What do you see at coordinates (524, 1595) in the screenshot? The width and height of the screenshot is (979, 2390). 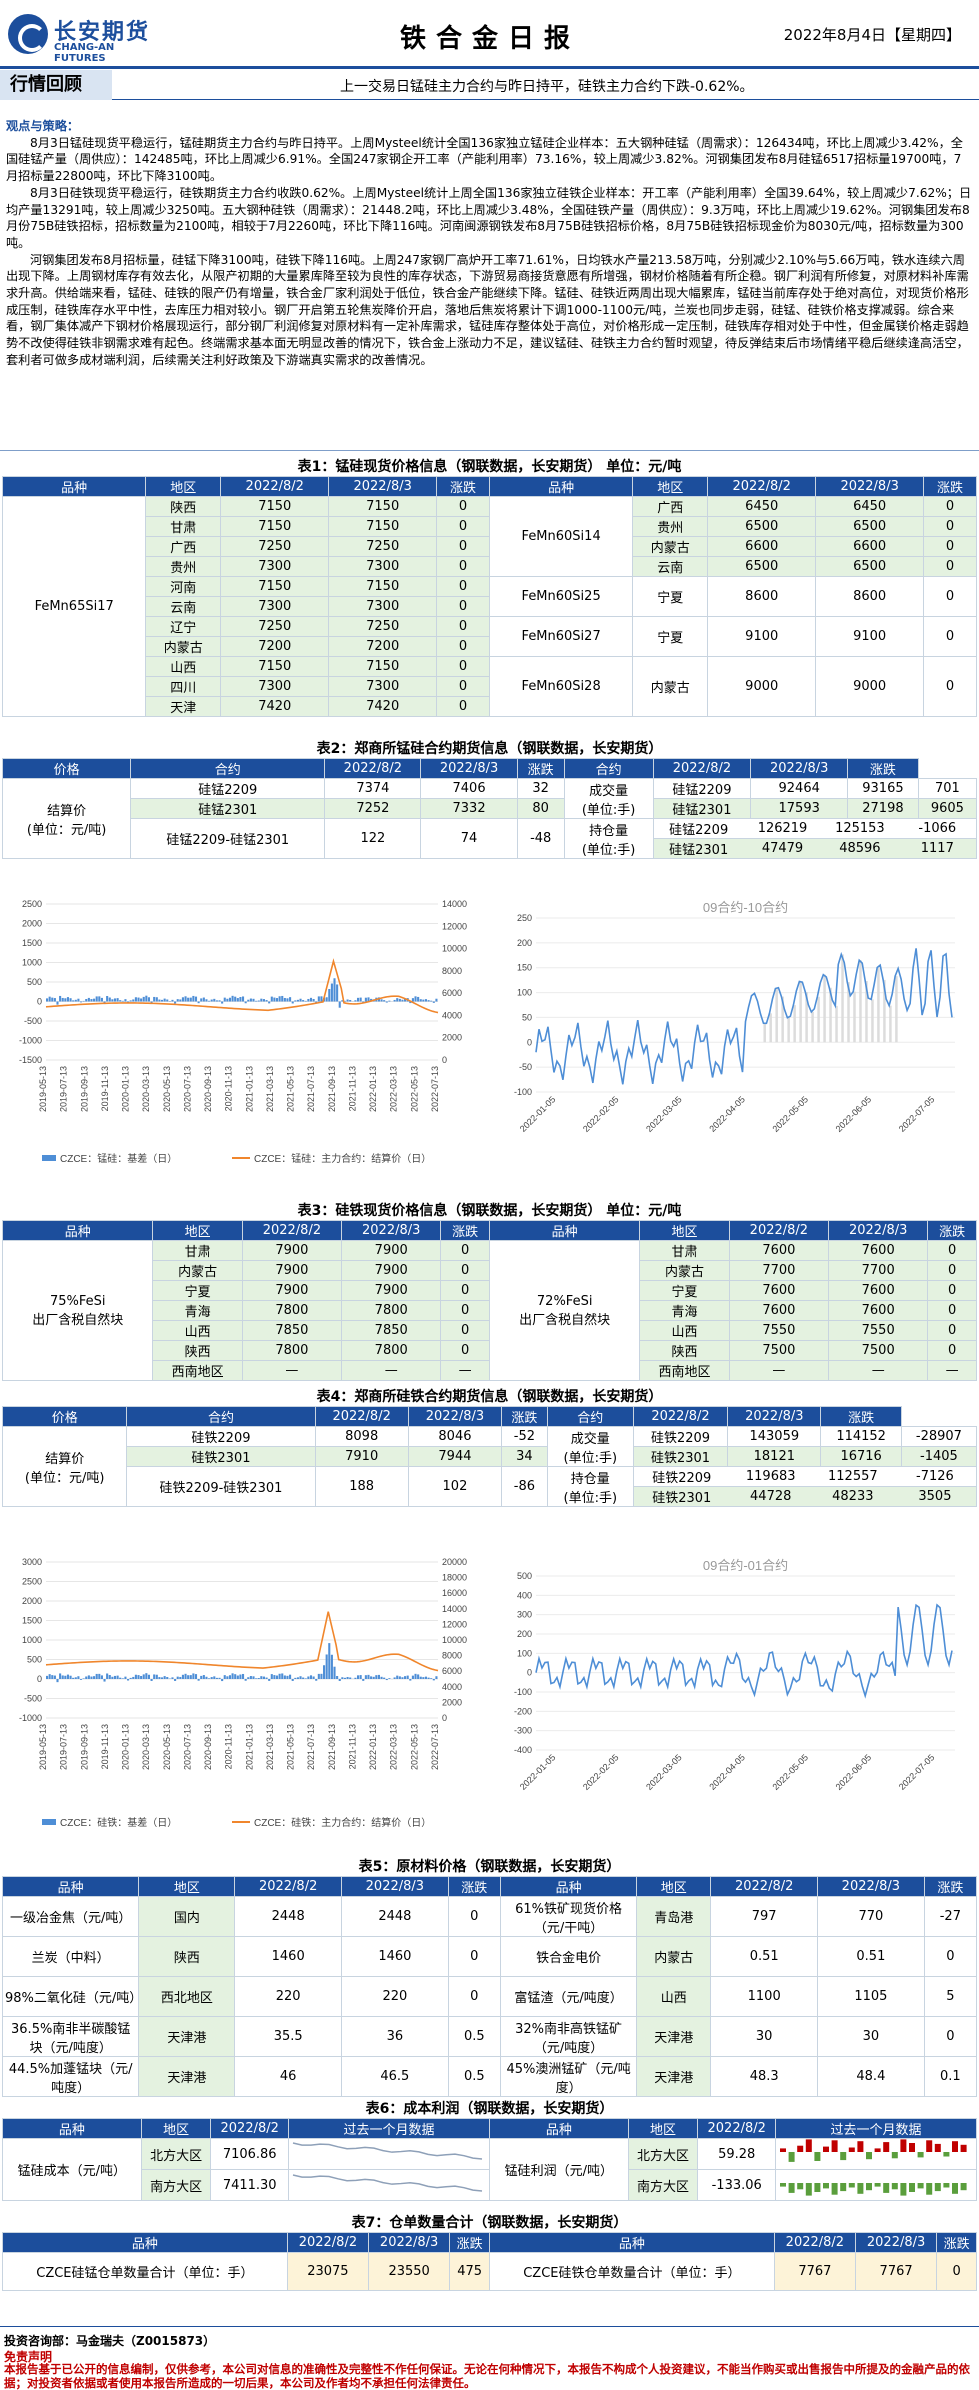 I see `y-tick-label: 400` at bounding box center [524, 1595].